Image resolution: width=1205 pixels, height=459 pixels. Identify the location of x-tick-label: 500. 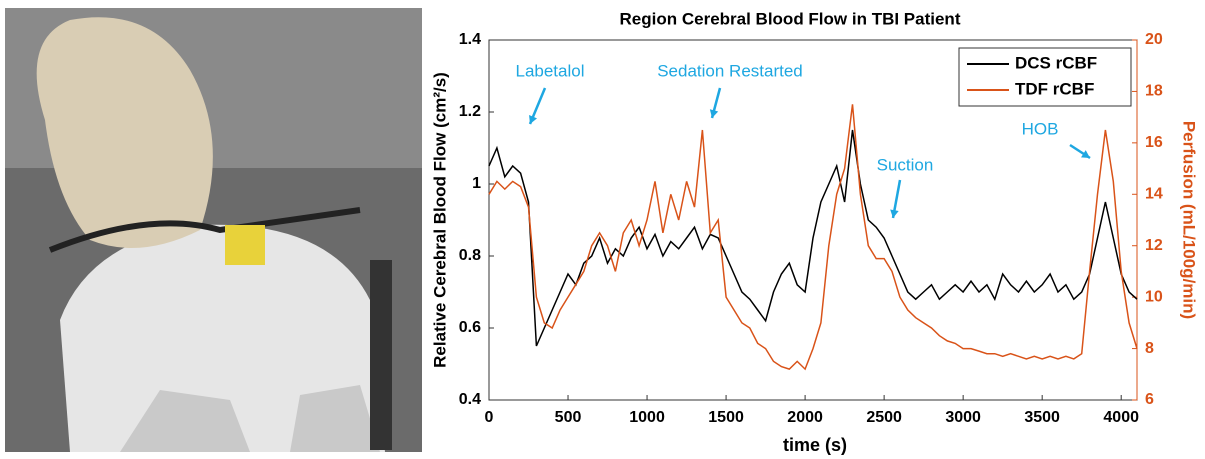
(568, 417).